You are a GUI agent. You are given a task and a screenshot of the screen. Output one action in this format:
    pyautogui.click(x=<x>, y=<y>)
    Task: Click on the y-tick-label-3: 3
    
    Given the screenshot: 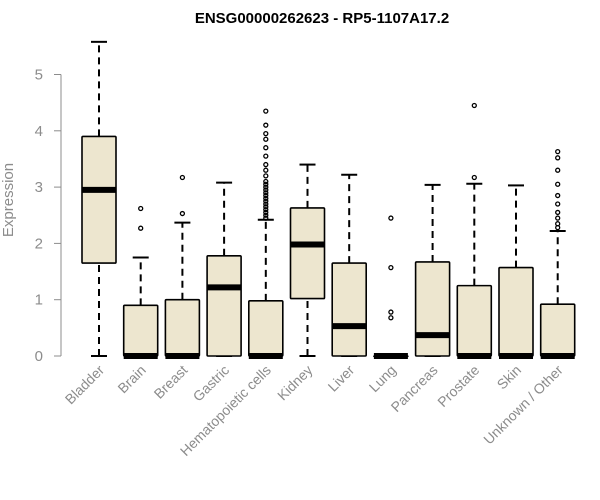 What is the action you would take?
    pyautogui.click(x=39, y=187)
    